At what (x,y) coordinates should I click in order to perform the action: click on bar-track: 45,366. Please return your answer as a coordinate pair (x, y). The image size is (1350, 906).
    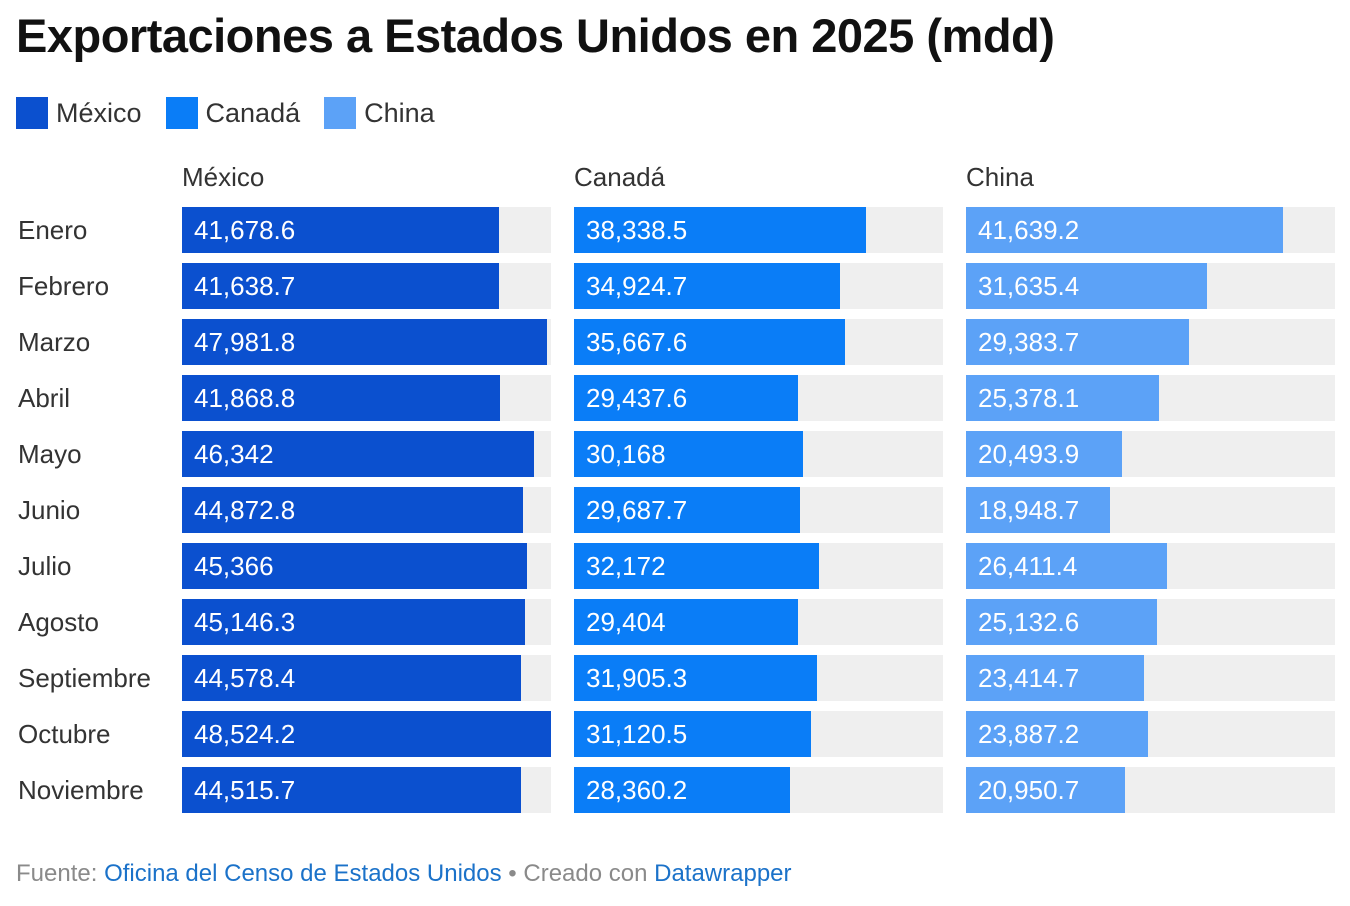
    Looking at the image, I should click on (366, 566).